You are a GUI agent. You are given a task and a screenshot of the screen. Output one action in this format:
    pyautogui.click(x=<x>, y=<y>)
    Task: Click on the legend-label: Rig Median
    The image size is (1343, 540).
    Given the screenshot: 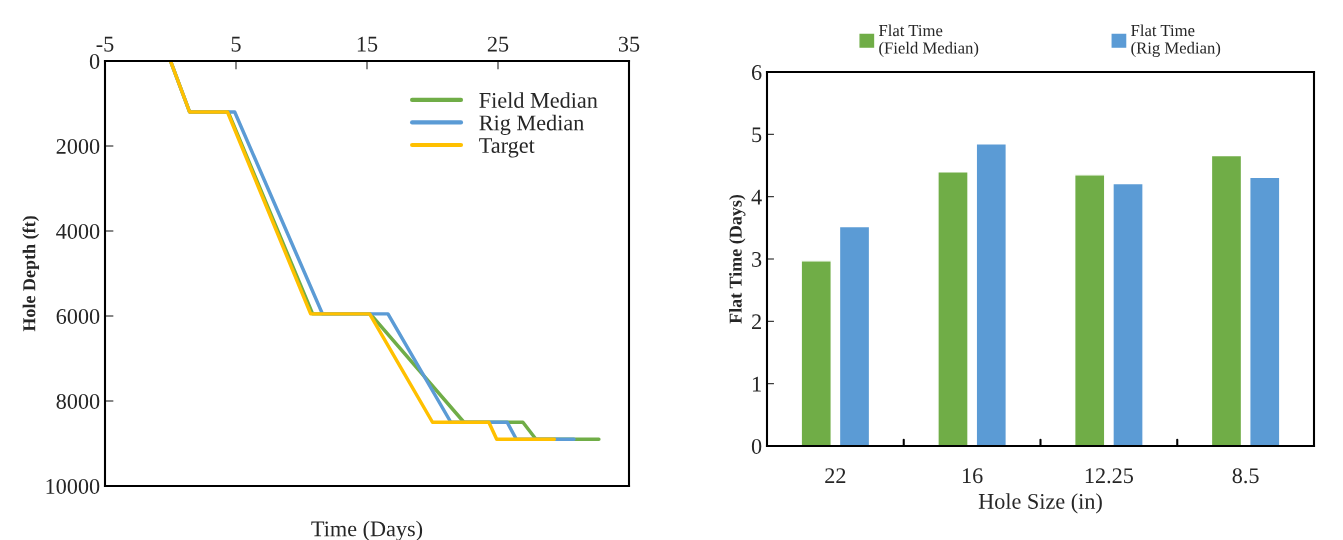 What is the action you would take?
    pyautogui.click(x=531, y=124)
    